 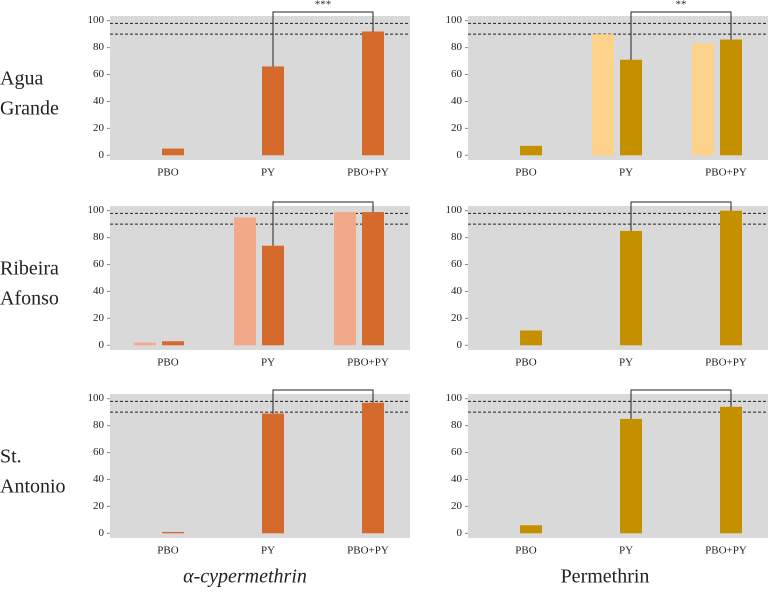 What do you see at coordinates (29, 269) in the screenshot?
I see `row-label: Ribeira` at bounding box center [29, 269].